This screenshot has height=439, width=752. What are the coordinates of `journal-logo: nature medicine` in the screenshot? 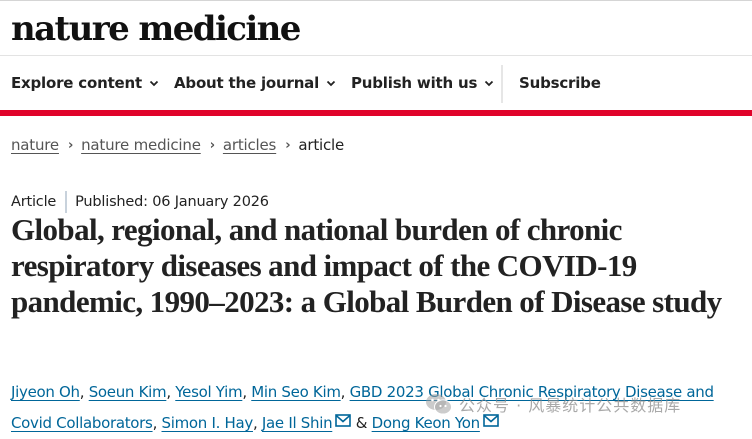 It's located at (156, 29).